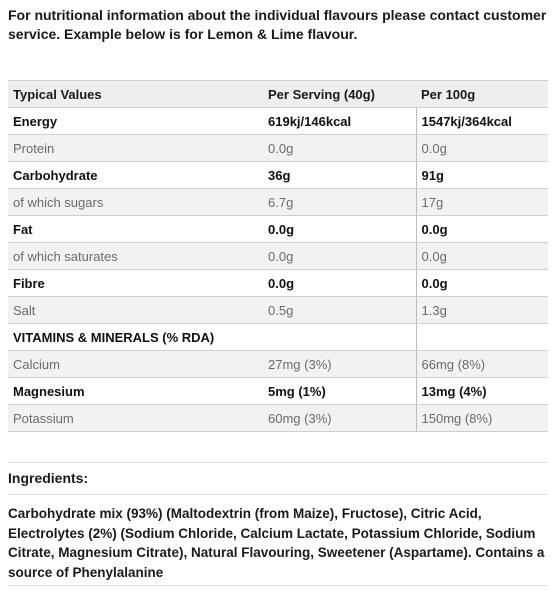 This screenshot has height=592, width=559. I want to click on row-serving-value, so click(339, 337).